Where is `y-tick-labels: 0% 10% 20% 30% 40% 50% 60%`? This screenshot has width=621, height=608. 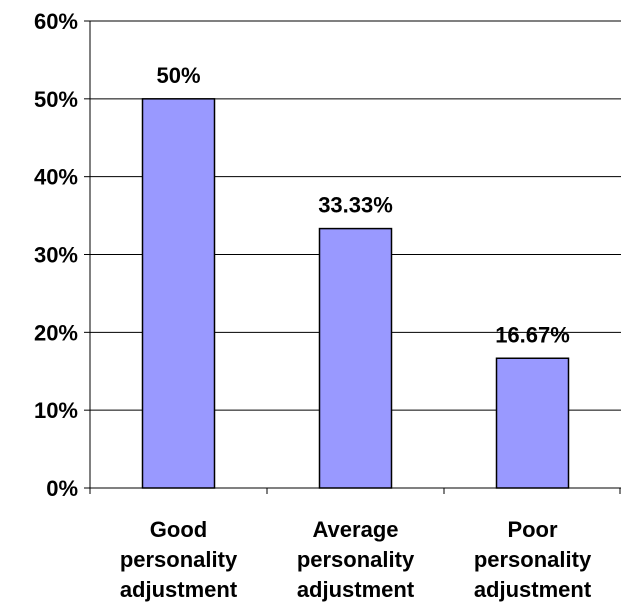 y-tick-labels: 0% 10% 20% 30% 40% 50% 60% is located at coordinates (56, 255).